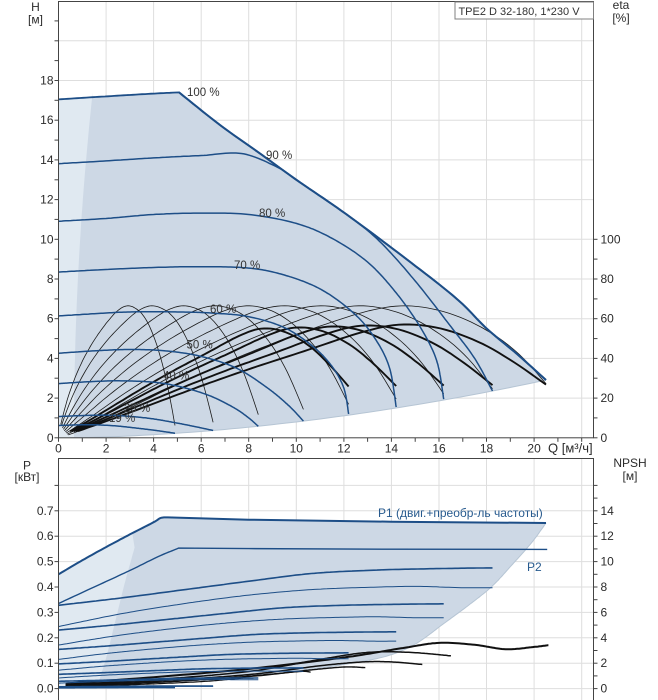  I want to click on svg-text: 0.1, so click(45, 663).